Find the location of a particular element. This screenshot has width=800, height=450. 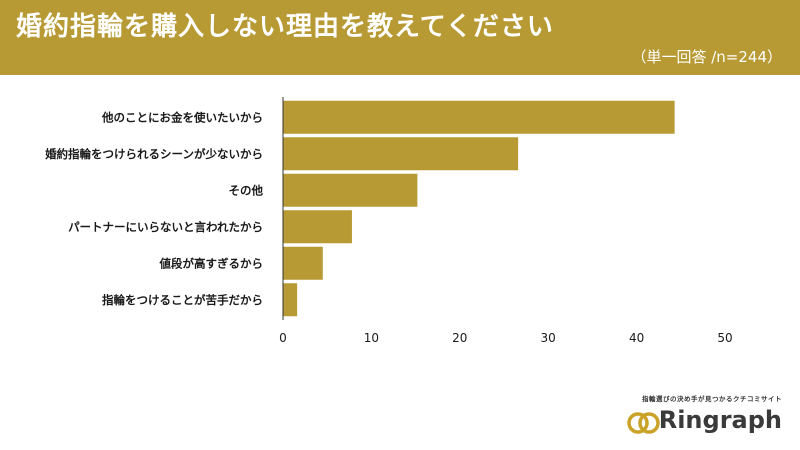

x-tick-label-0: 0 is located at coordinates (283, 338).